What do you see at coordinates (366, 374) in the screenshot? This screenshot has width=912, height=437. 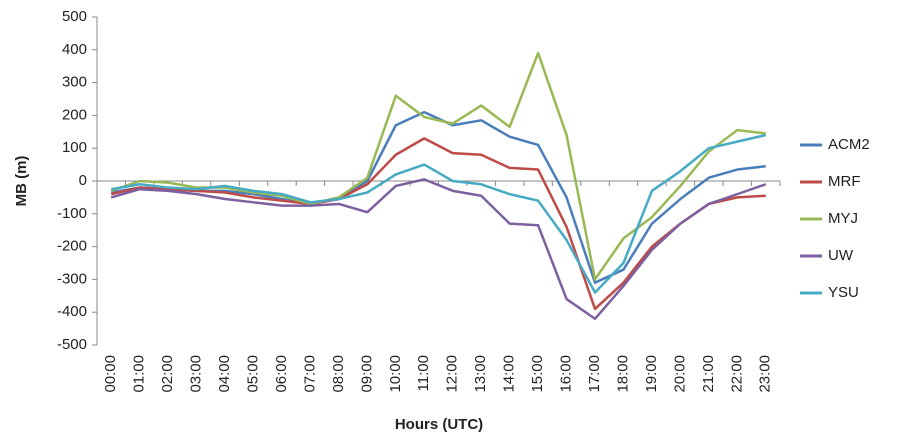 I see `x-tick-label: 09:00` at bounding box center [366, 374].